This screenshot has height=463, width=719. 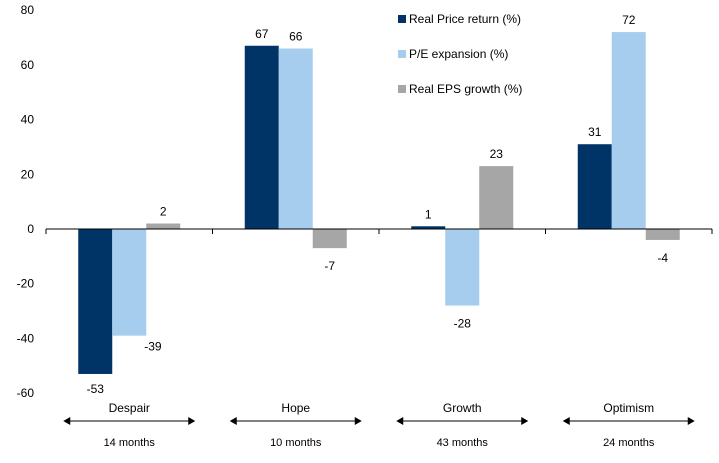 What do you see at coordinates (295, 408) in the screenshot?
I see `category-label: Hope` at bounding box center [295, 408].